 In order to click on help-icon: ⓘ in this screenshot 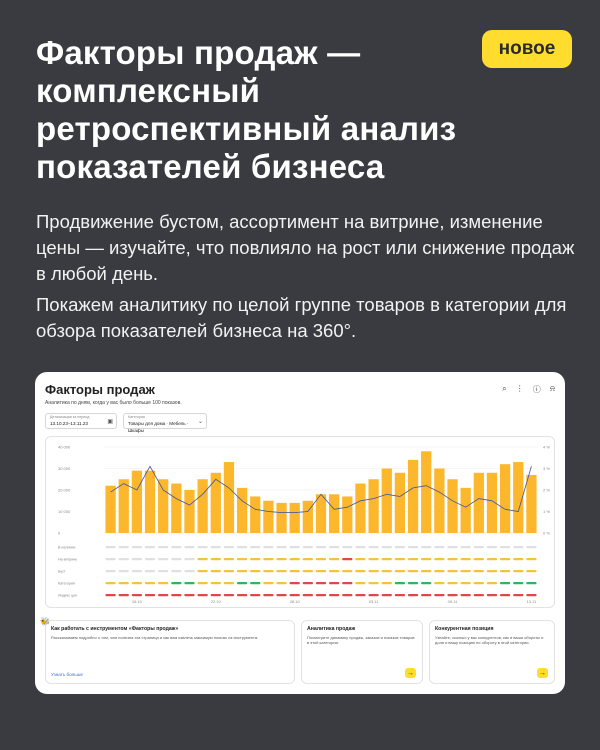, I will do `click(536, 389)`.